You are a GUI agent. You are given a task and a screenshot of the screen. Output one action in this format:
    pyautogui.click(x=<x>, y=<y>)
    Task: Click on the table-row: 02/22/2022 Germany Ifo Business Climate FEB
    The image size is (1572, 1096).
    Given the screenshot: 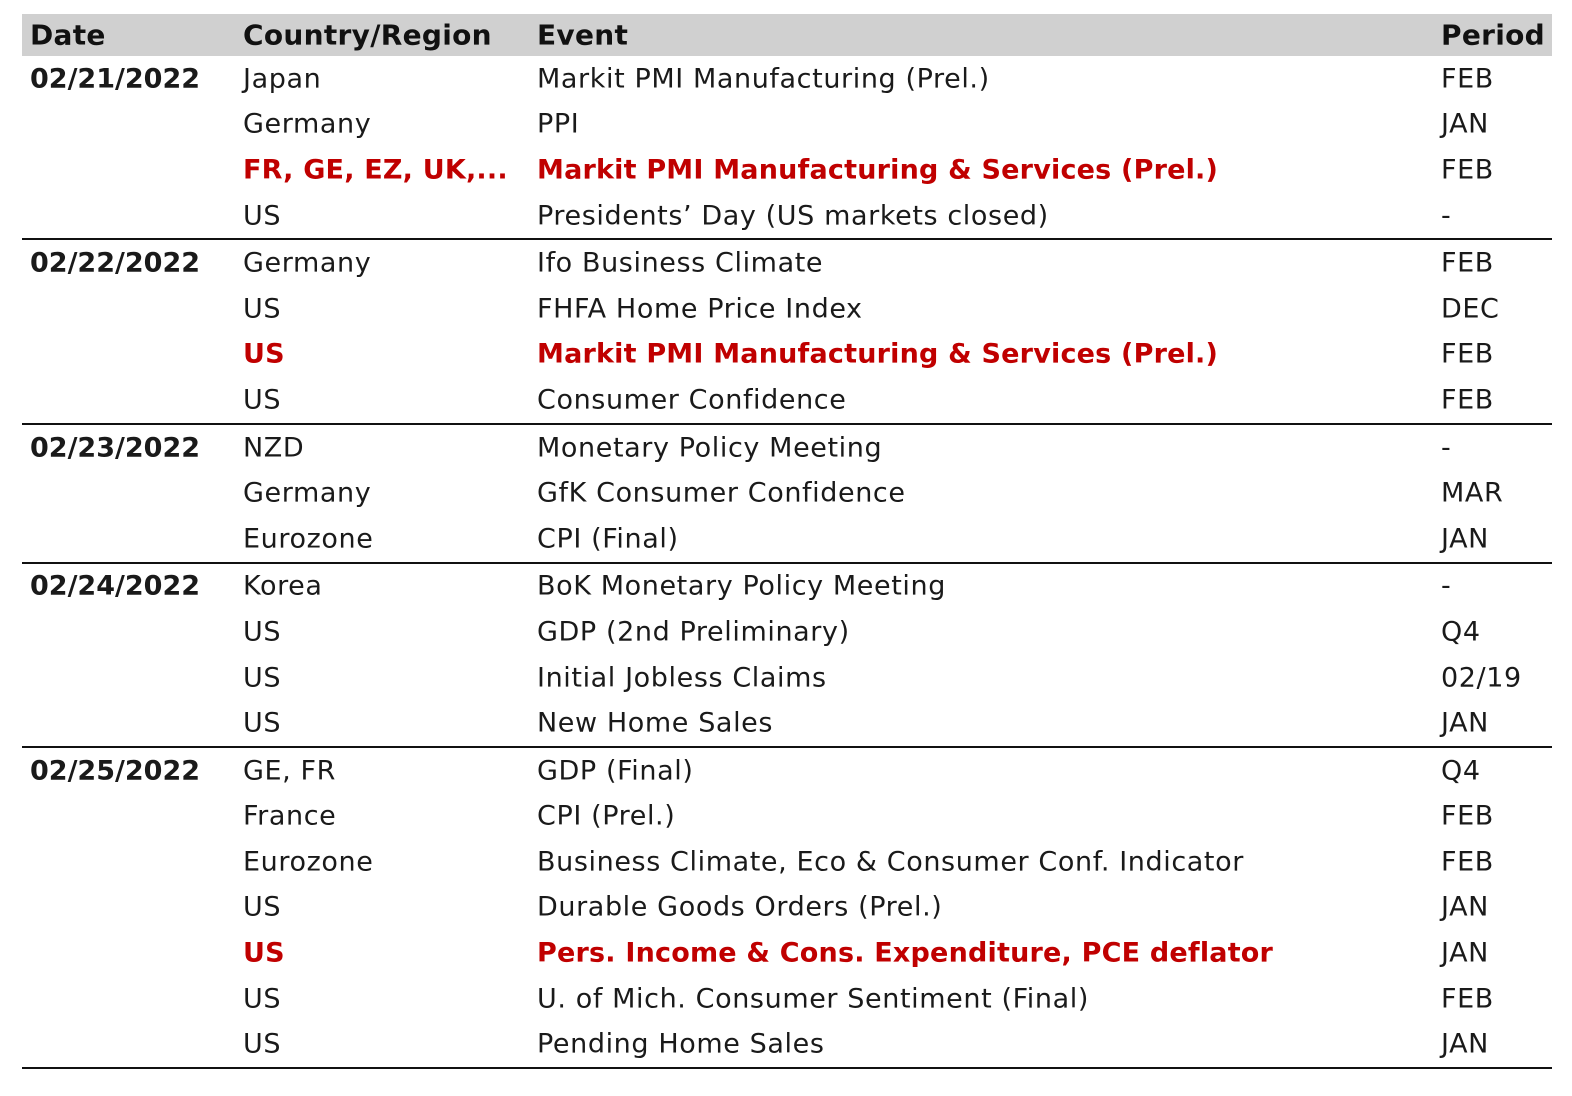 What is the action you would take?
    pyautogui.click(x=787, y=263)
    